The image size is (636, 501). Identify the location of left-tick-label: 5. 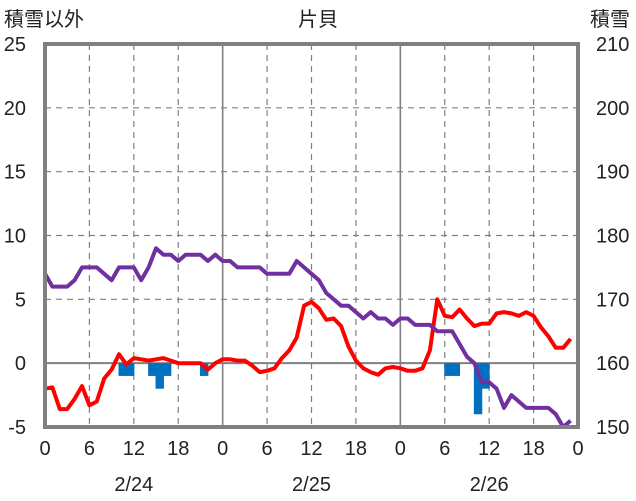
(20, 300).